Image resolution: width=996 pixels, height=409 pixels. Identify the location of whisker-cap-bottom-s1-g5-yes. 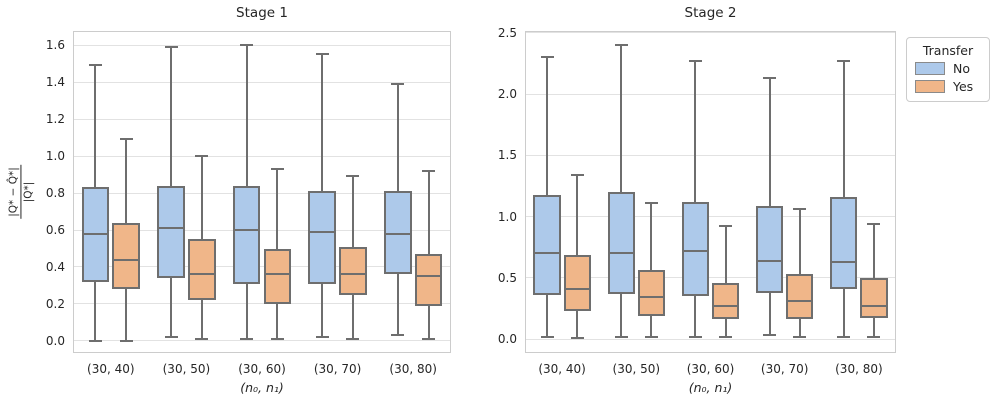
(429, 339).